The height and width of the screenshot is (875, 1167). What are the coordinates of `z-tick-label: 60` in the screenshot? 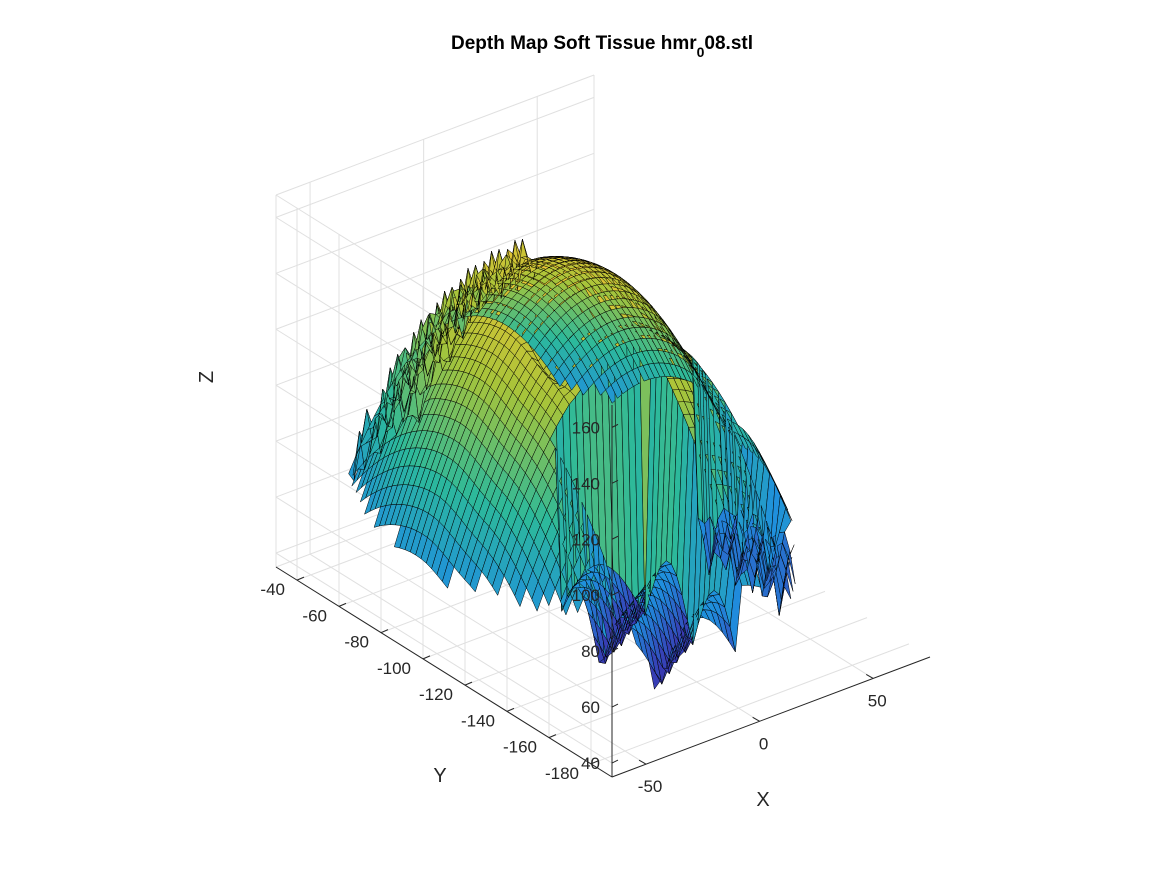 It's located at (590, 707).